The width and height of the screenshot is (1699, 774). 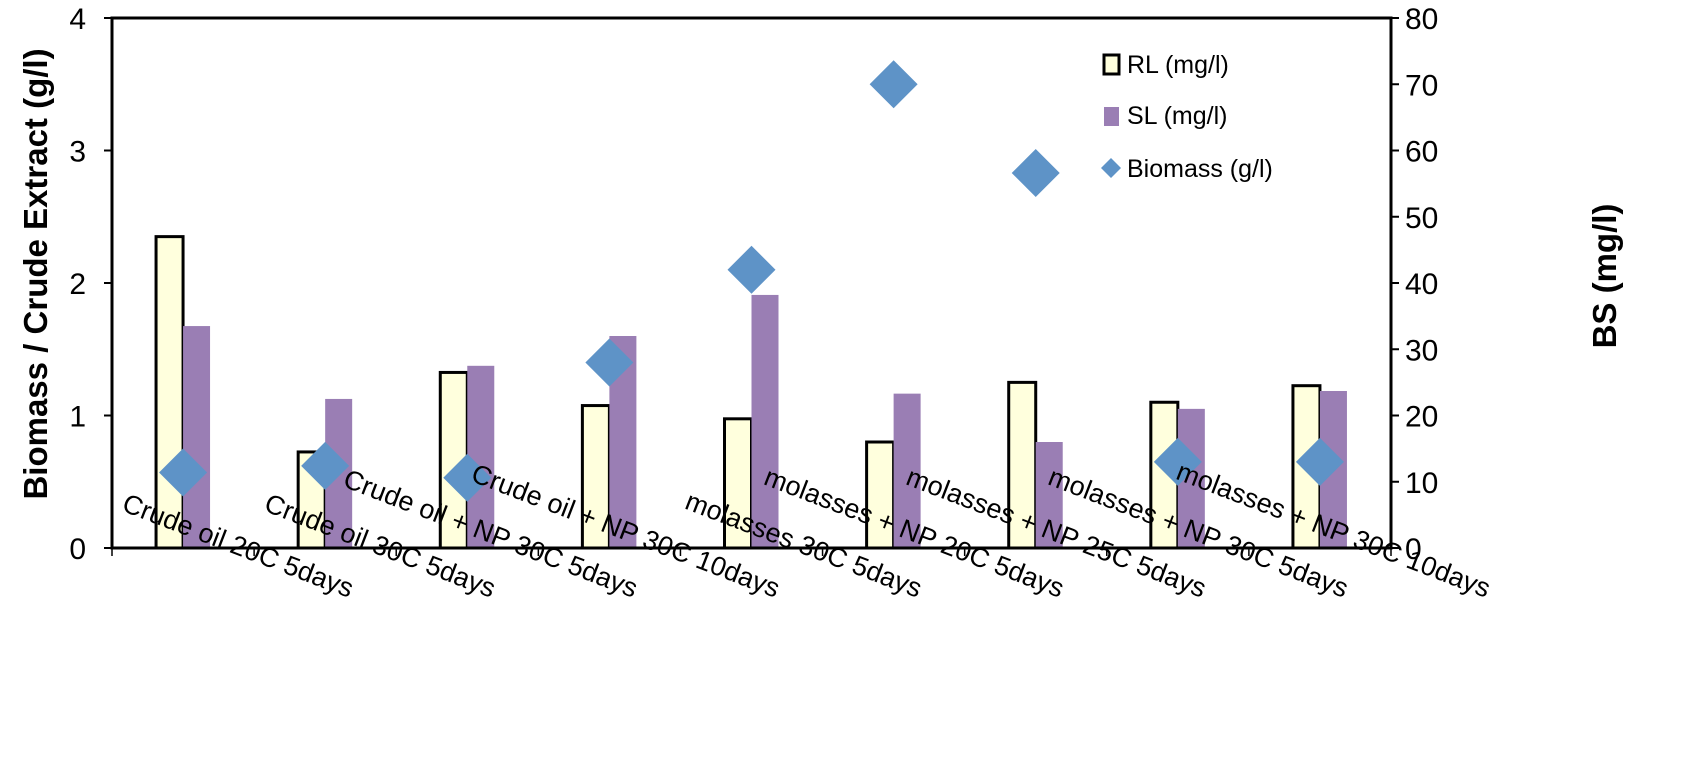 What do you see at coordinates (1111, 168) in the screenshot?
I see `legend-swatch-biomass` at bounding box center [1111, 168].